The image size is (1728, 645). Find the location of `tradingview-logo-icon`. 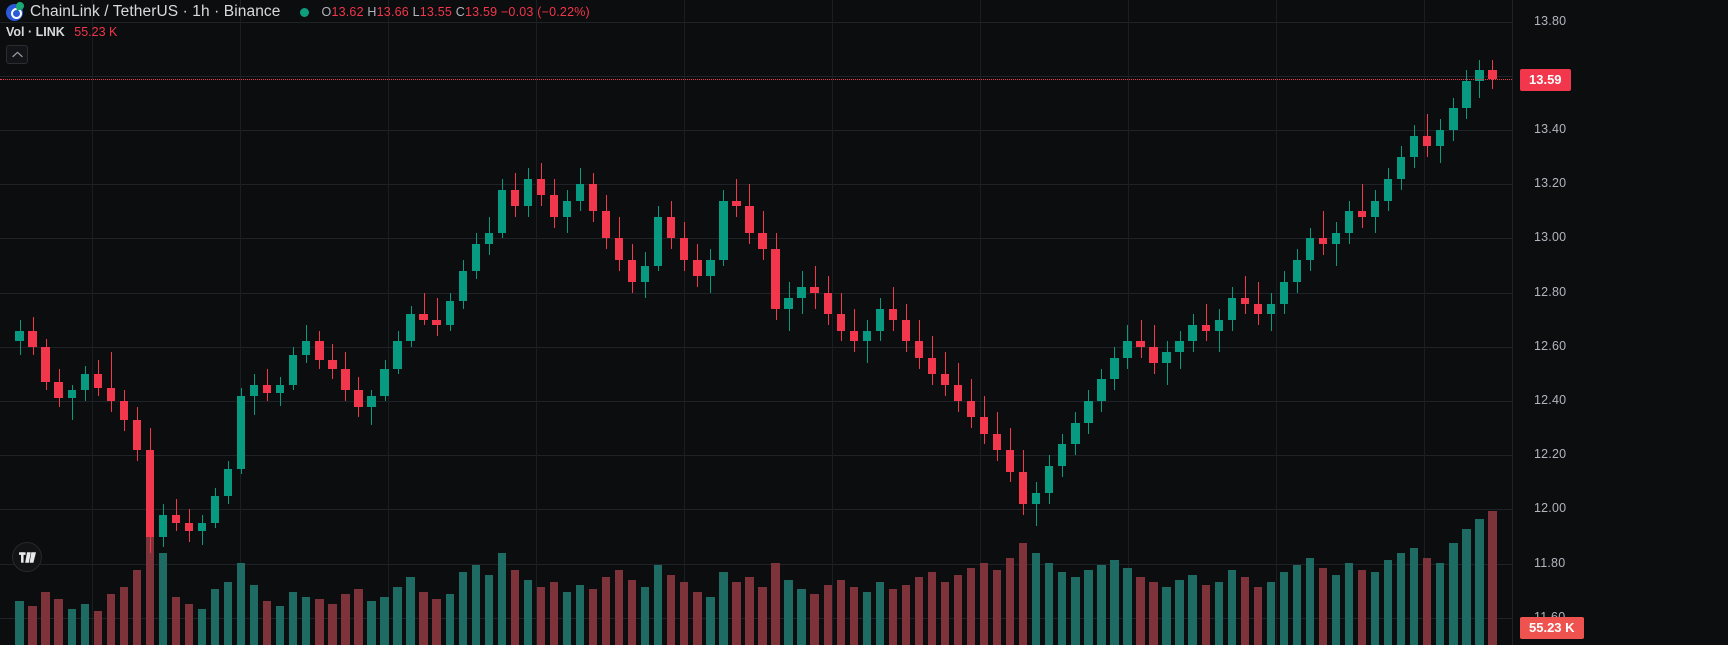

tradingview-logo-icon is located at coordinates (27, 557).